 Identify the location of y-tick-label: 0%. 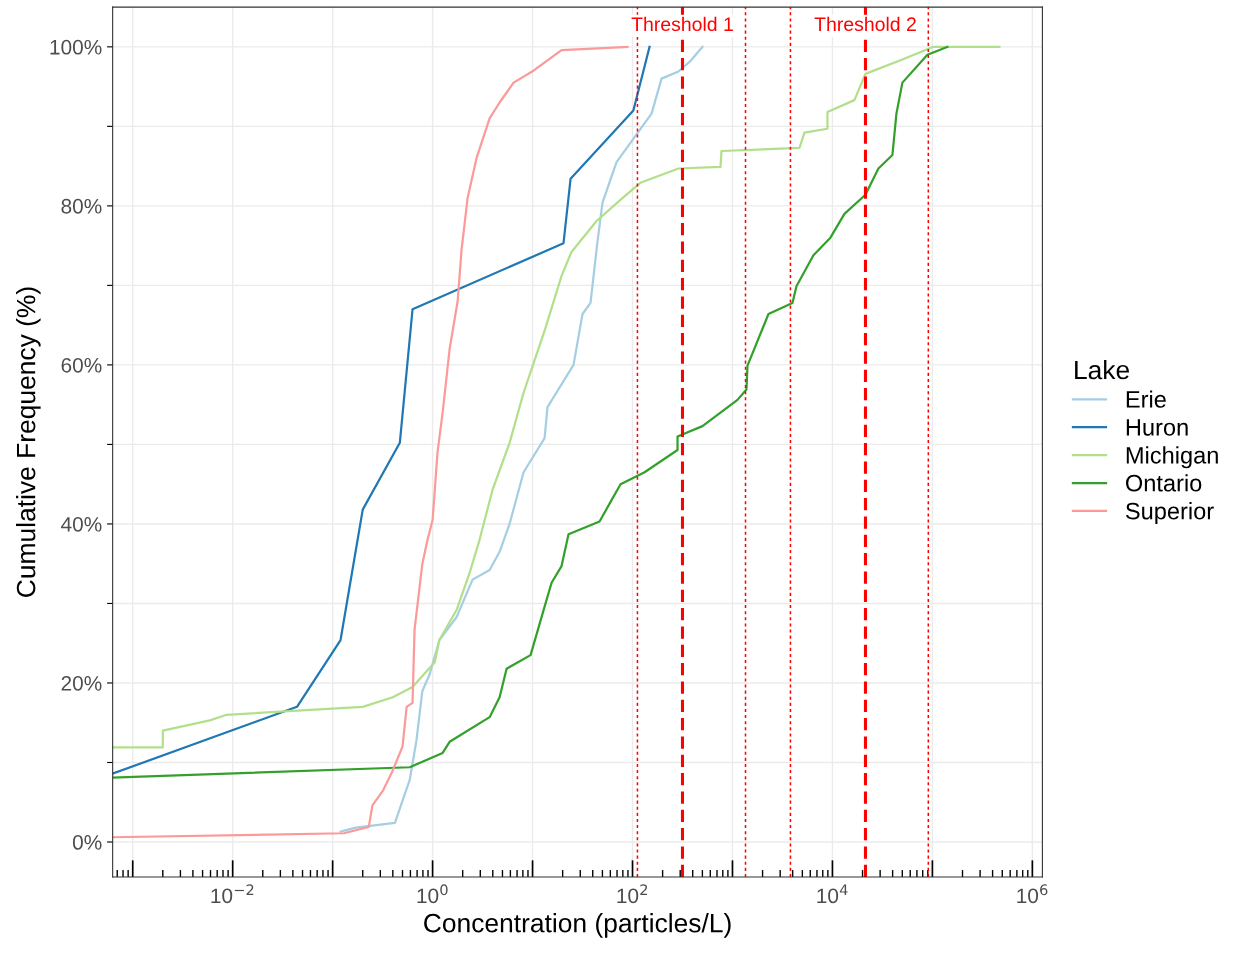
(87, 842).